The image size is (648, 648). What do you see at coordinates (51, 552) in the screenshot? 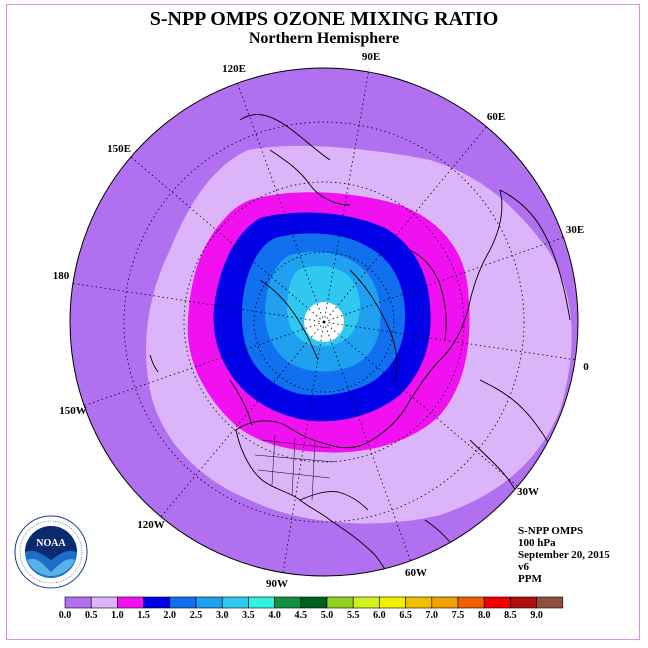
I see `noaa-logo: NOAA` at bounding box center [51, 552].